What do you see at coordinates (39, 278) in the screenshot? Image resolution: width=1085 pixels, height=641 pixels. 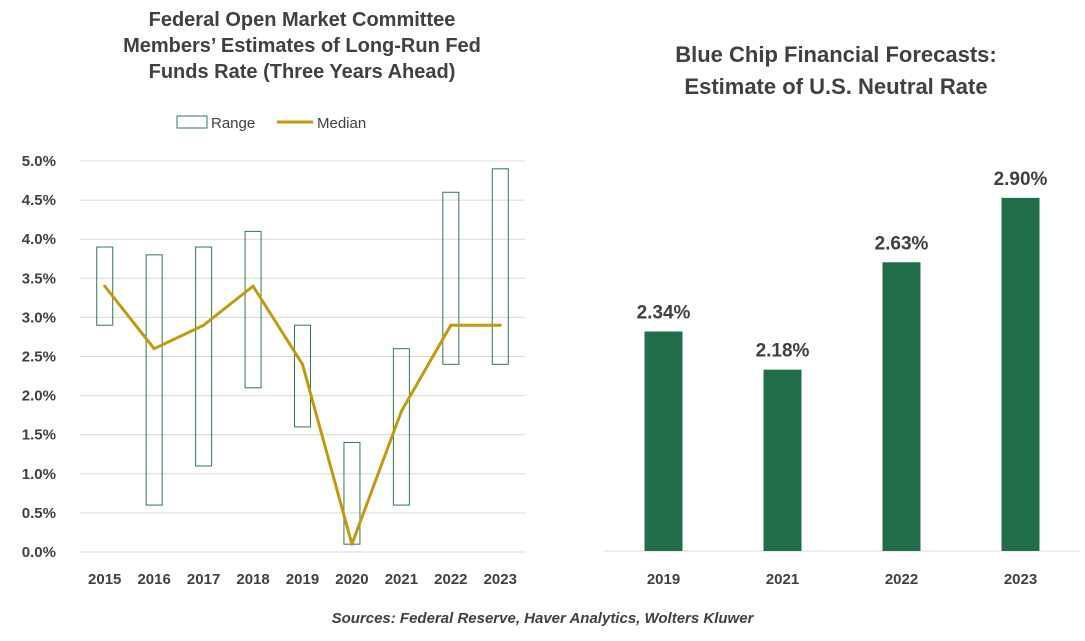 I see `y-tick-label: 3.5%` at bounding box center [39, 278].